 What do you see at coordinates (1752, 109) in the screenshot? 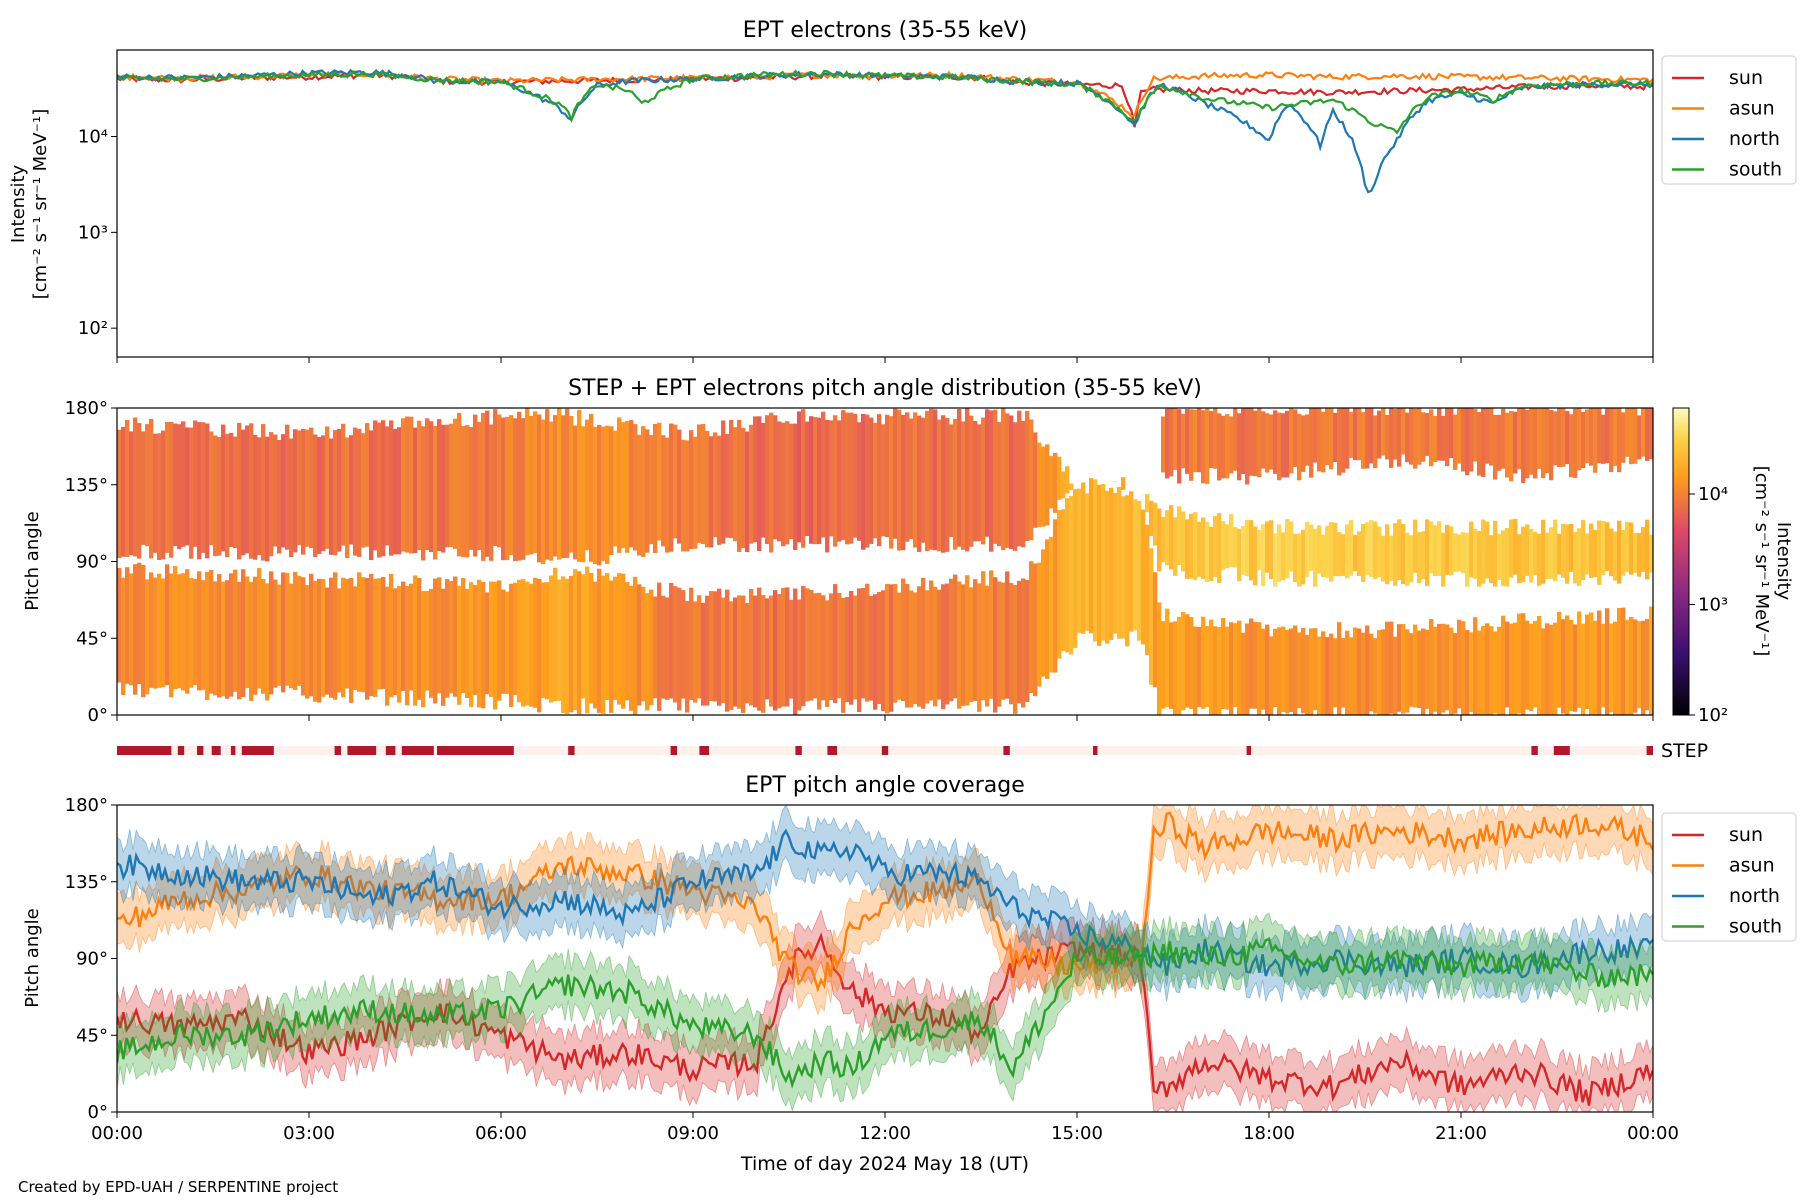
I see `intensity-legend-label-asun: asun` at bounding box center [1752, 109].